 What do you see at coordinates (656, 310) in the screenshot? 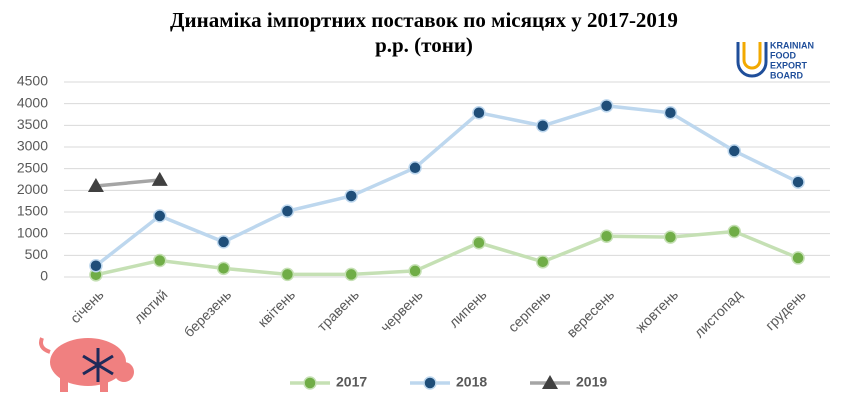
I see `x-tick-label: жовтень` at bounding box center [656, 310].